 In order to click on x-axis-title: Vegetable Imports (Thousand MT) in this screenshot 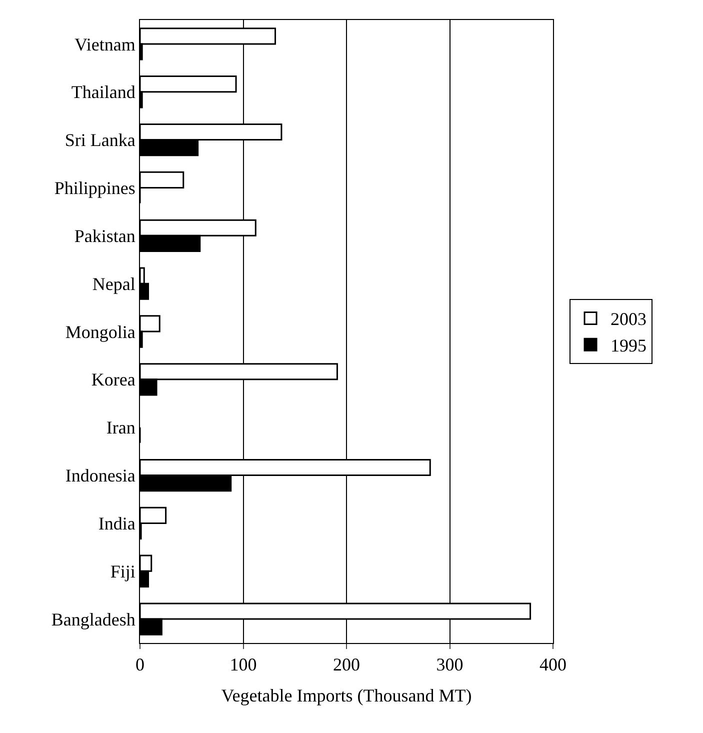, I will do `click(346, 696)`.